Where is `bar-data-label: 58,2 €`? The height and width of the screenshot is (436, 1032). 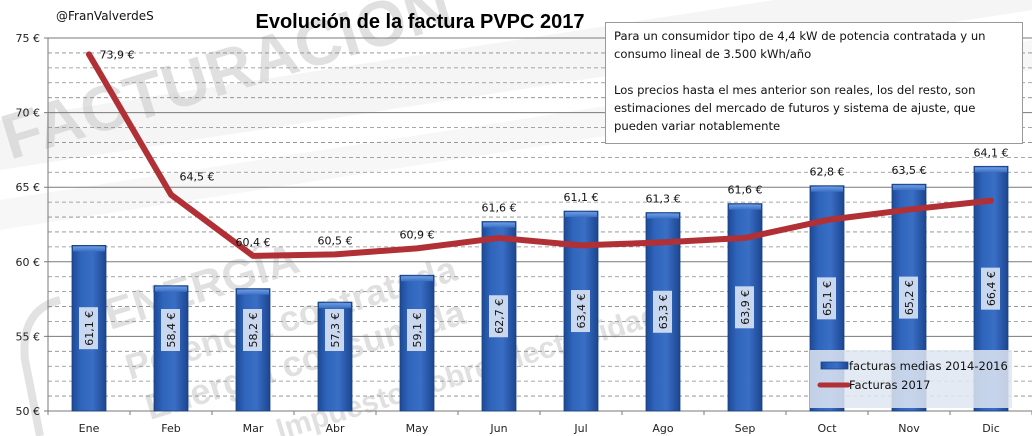 bar-data-label: 58,2 € is located at coordinates (252, 330).